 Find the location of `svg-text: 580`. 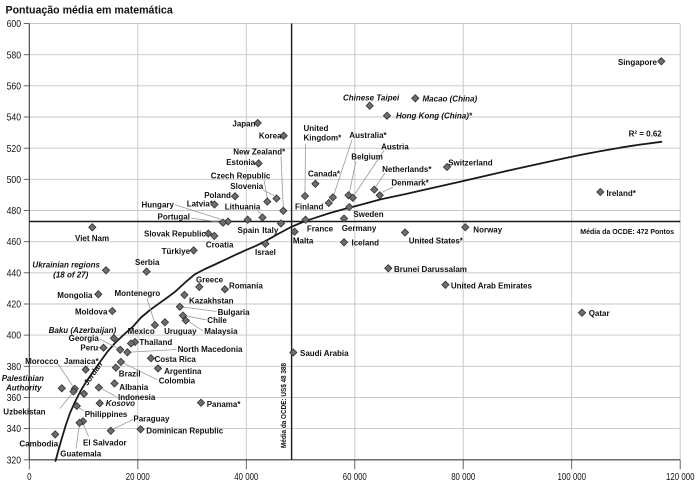

svg-text: 580 is located at coordinates (14, 55).